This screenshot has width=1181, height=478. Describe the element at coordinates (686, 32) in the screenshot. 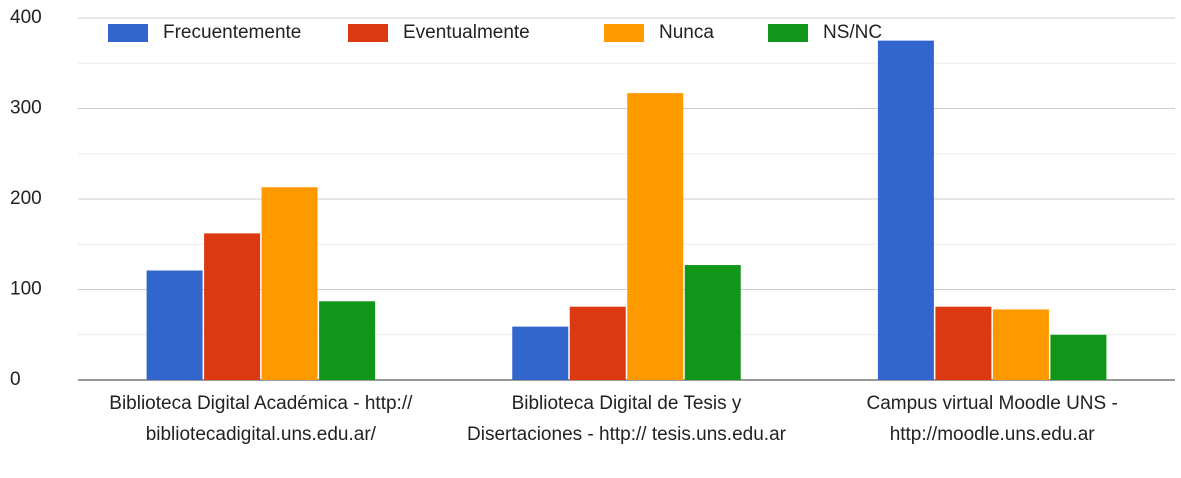

I see `legend-label: Nunca` at that location.